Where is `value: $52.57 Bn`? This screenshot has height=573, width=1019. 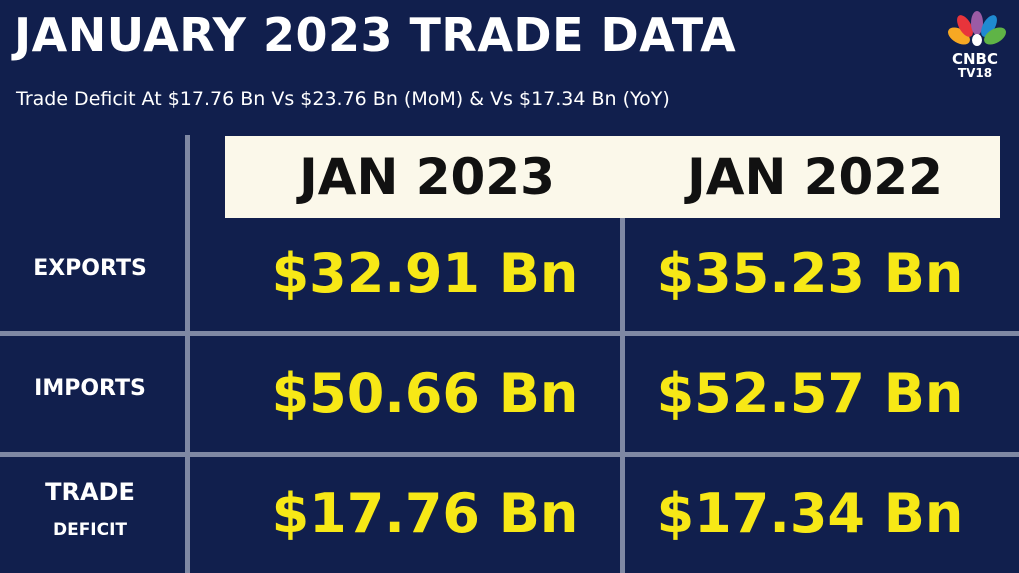
value: $52.57 Bn is located at coordinates (810, 393).